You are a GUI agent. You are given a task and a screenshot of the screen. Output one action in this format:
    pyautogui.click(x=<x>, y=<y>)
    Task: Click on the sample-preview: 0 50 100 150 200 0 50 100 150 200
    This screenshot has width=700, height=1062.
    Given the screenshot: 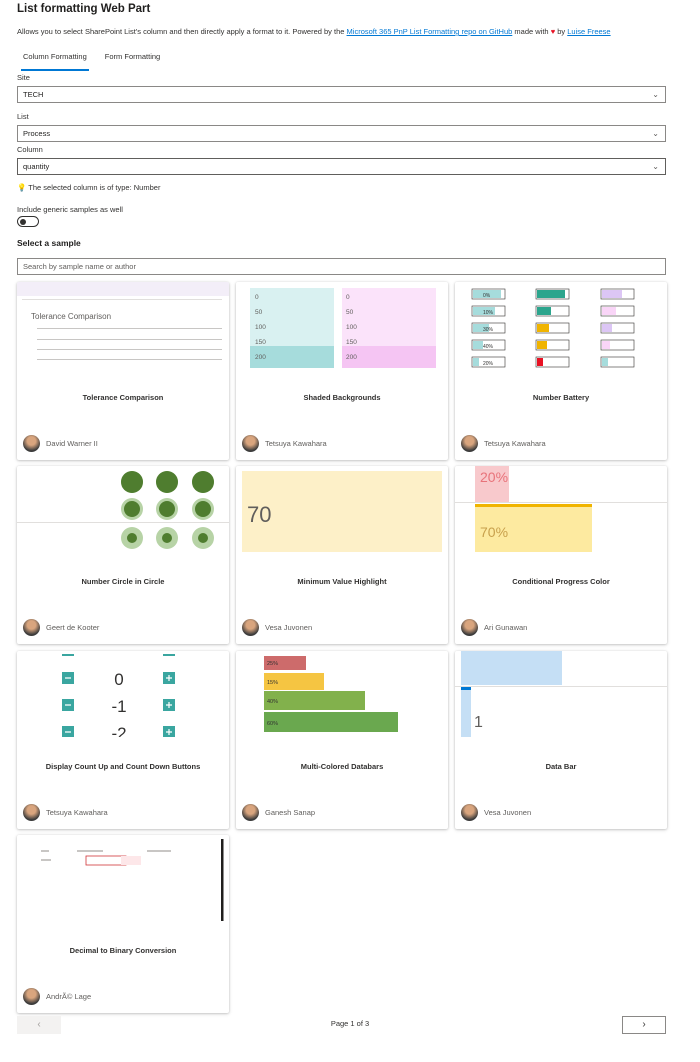 What is the action you would take?
    pyautogui.click(x=342, y=325)
    